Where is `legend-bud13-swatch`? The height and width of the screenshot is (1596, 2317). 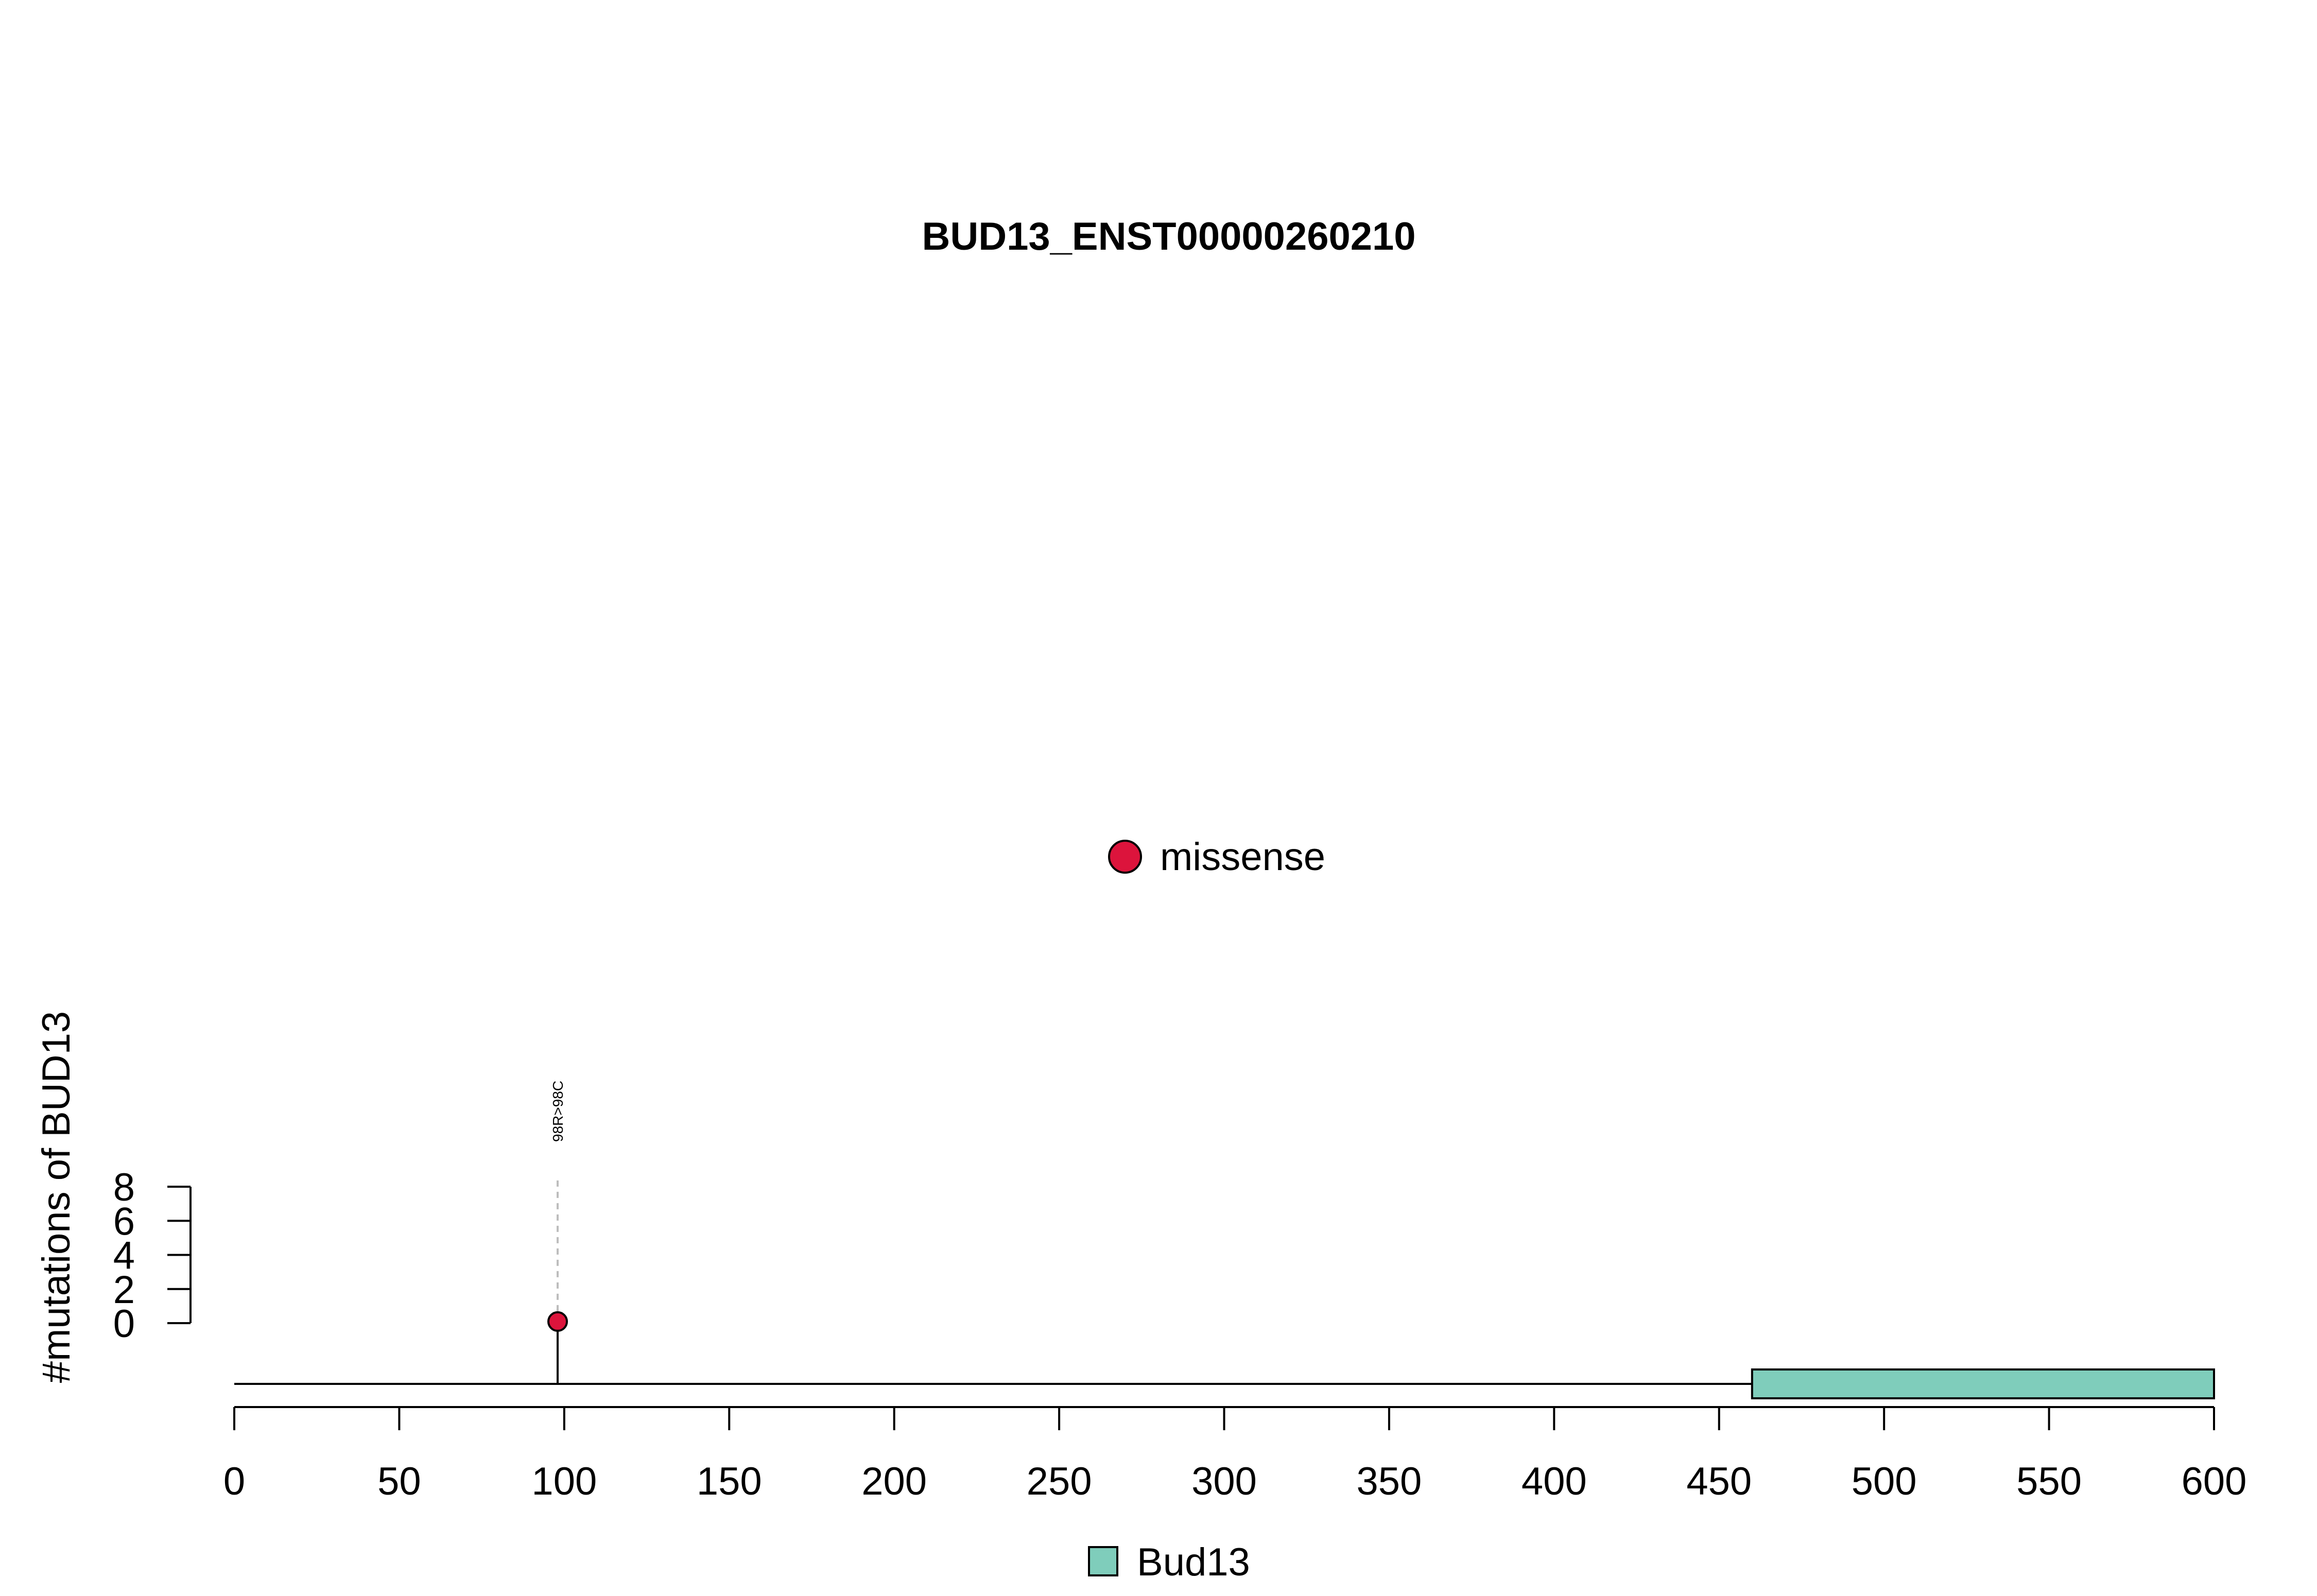
legend-bud13-swatch is located at coordinates (1103, 1561).